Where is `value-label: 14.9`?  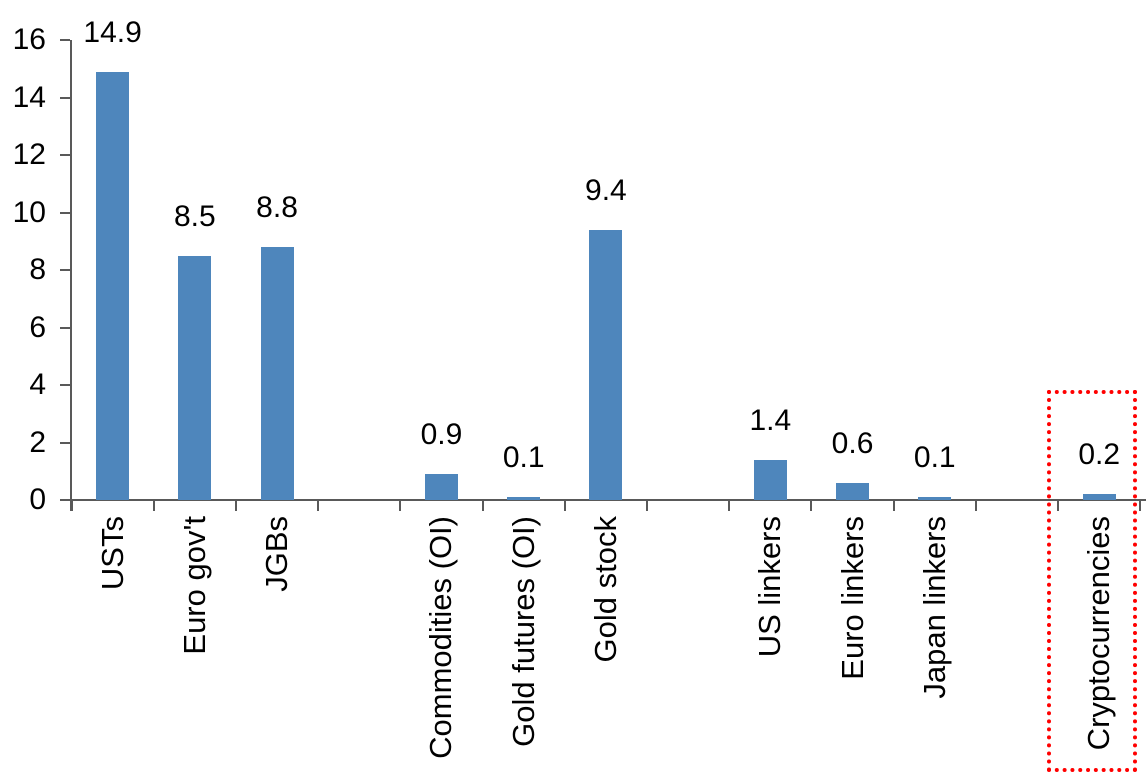
value-label: 14.9 is located at coordinates (112, 32).